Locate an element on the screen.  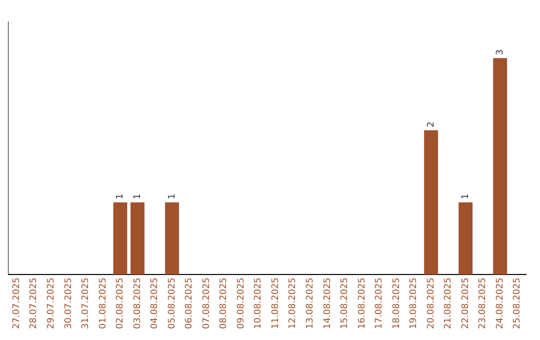
x-tick-label: 19.08.2025 is located at coordinates (414, 303).